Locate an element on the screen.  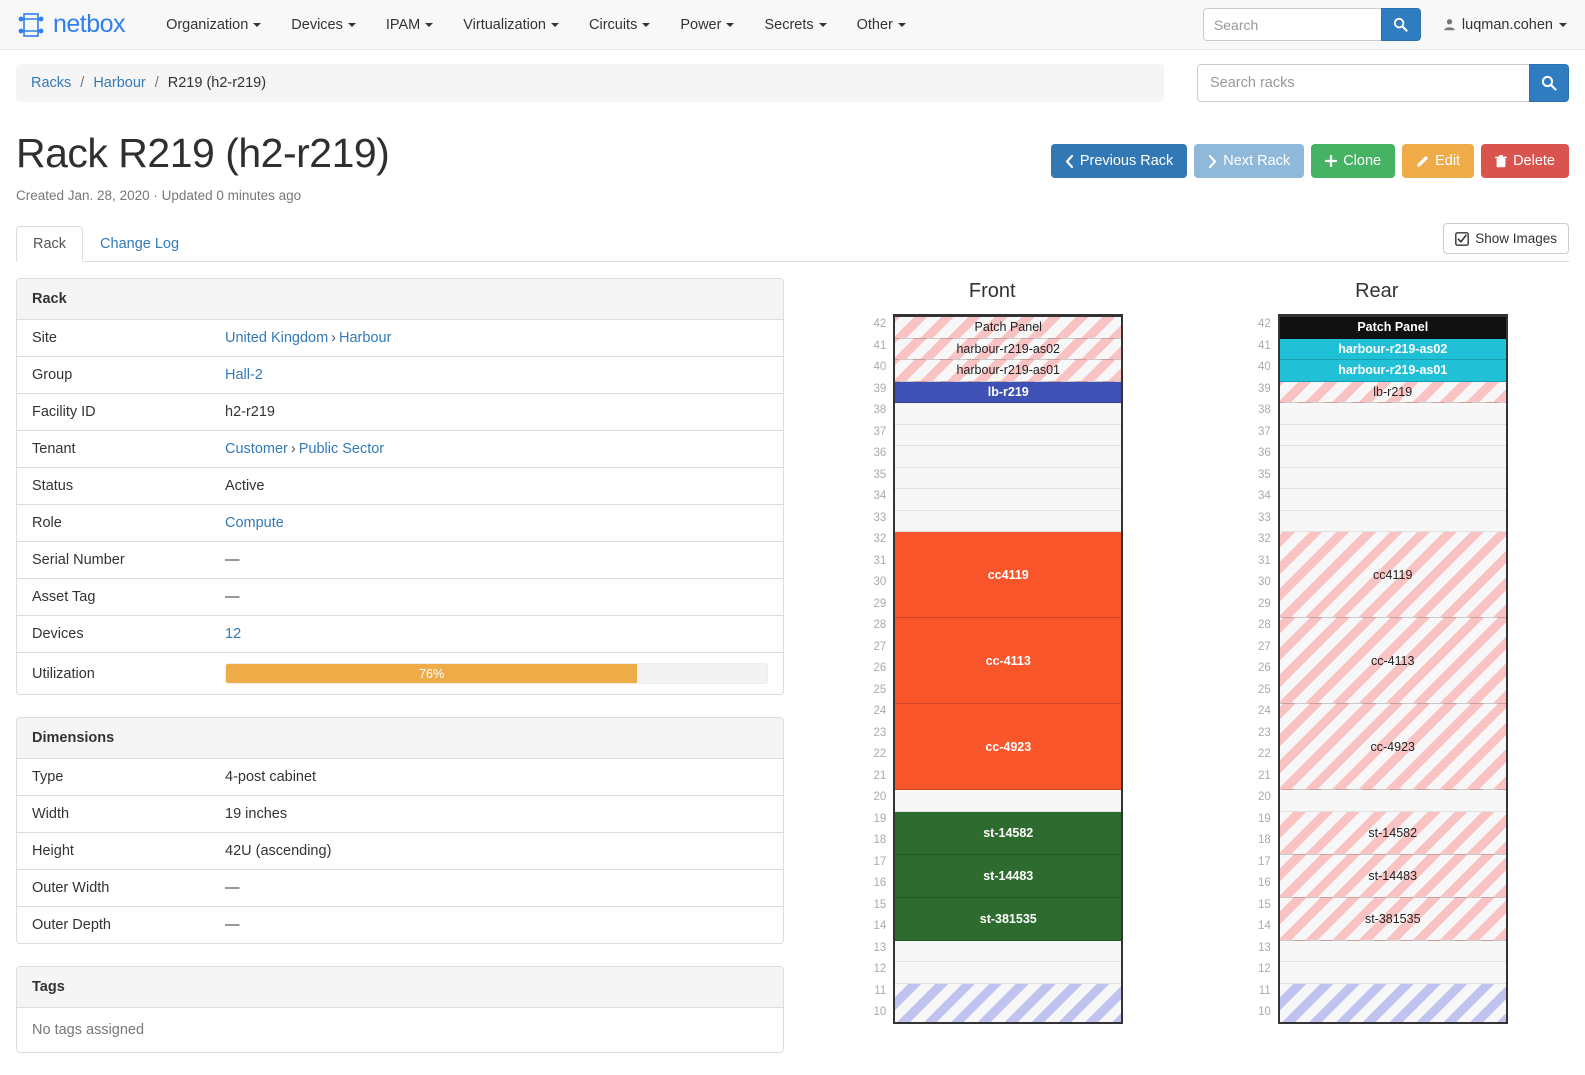
show-images-button: Show Images is located at coordinates (1506, 238).